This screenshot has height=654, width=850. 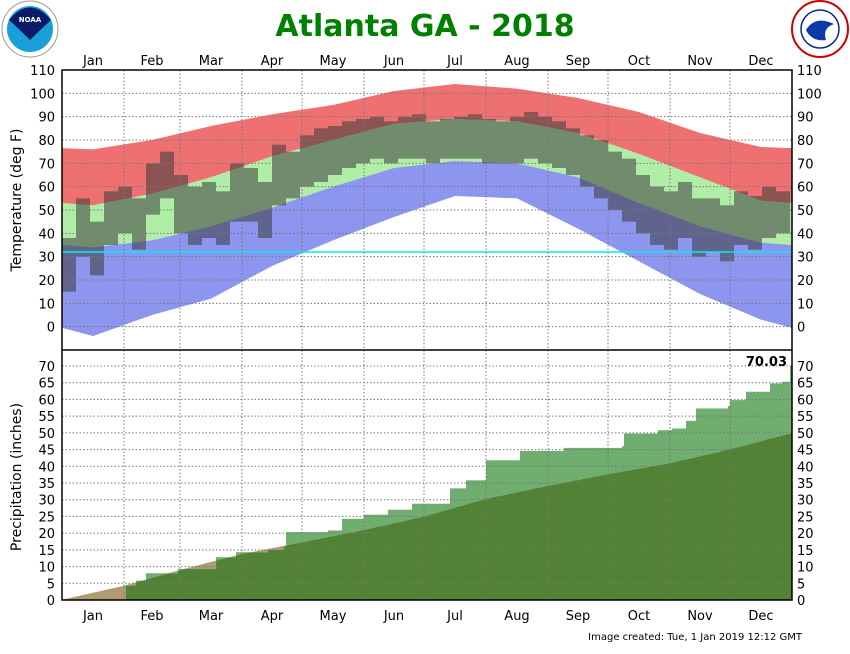 I want to click on temp-tick-label-left: 70, so click(x=46, y=164).